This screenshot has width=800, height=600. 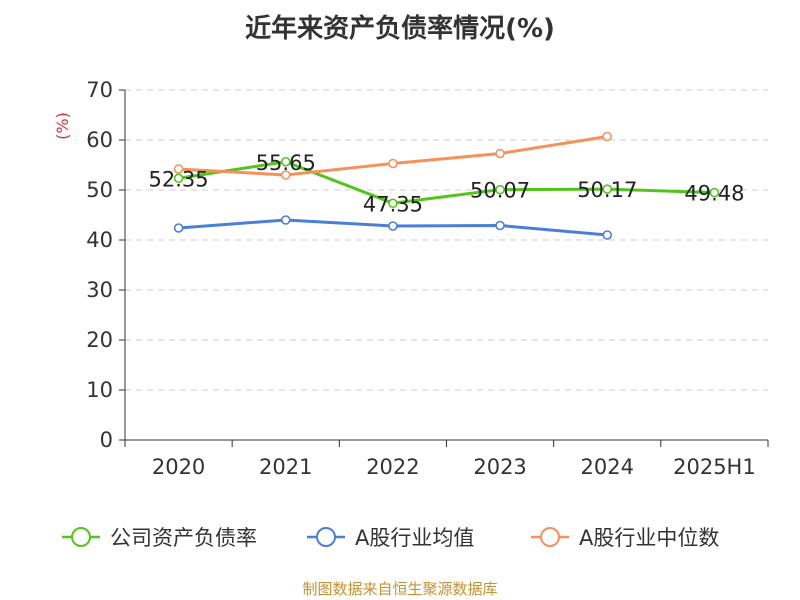 I want to click on legend-label-1: A股行业均值, so click(x=414, y=538).